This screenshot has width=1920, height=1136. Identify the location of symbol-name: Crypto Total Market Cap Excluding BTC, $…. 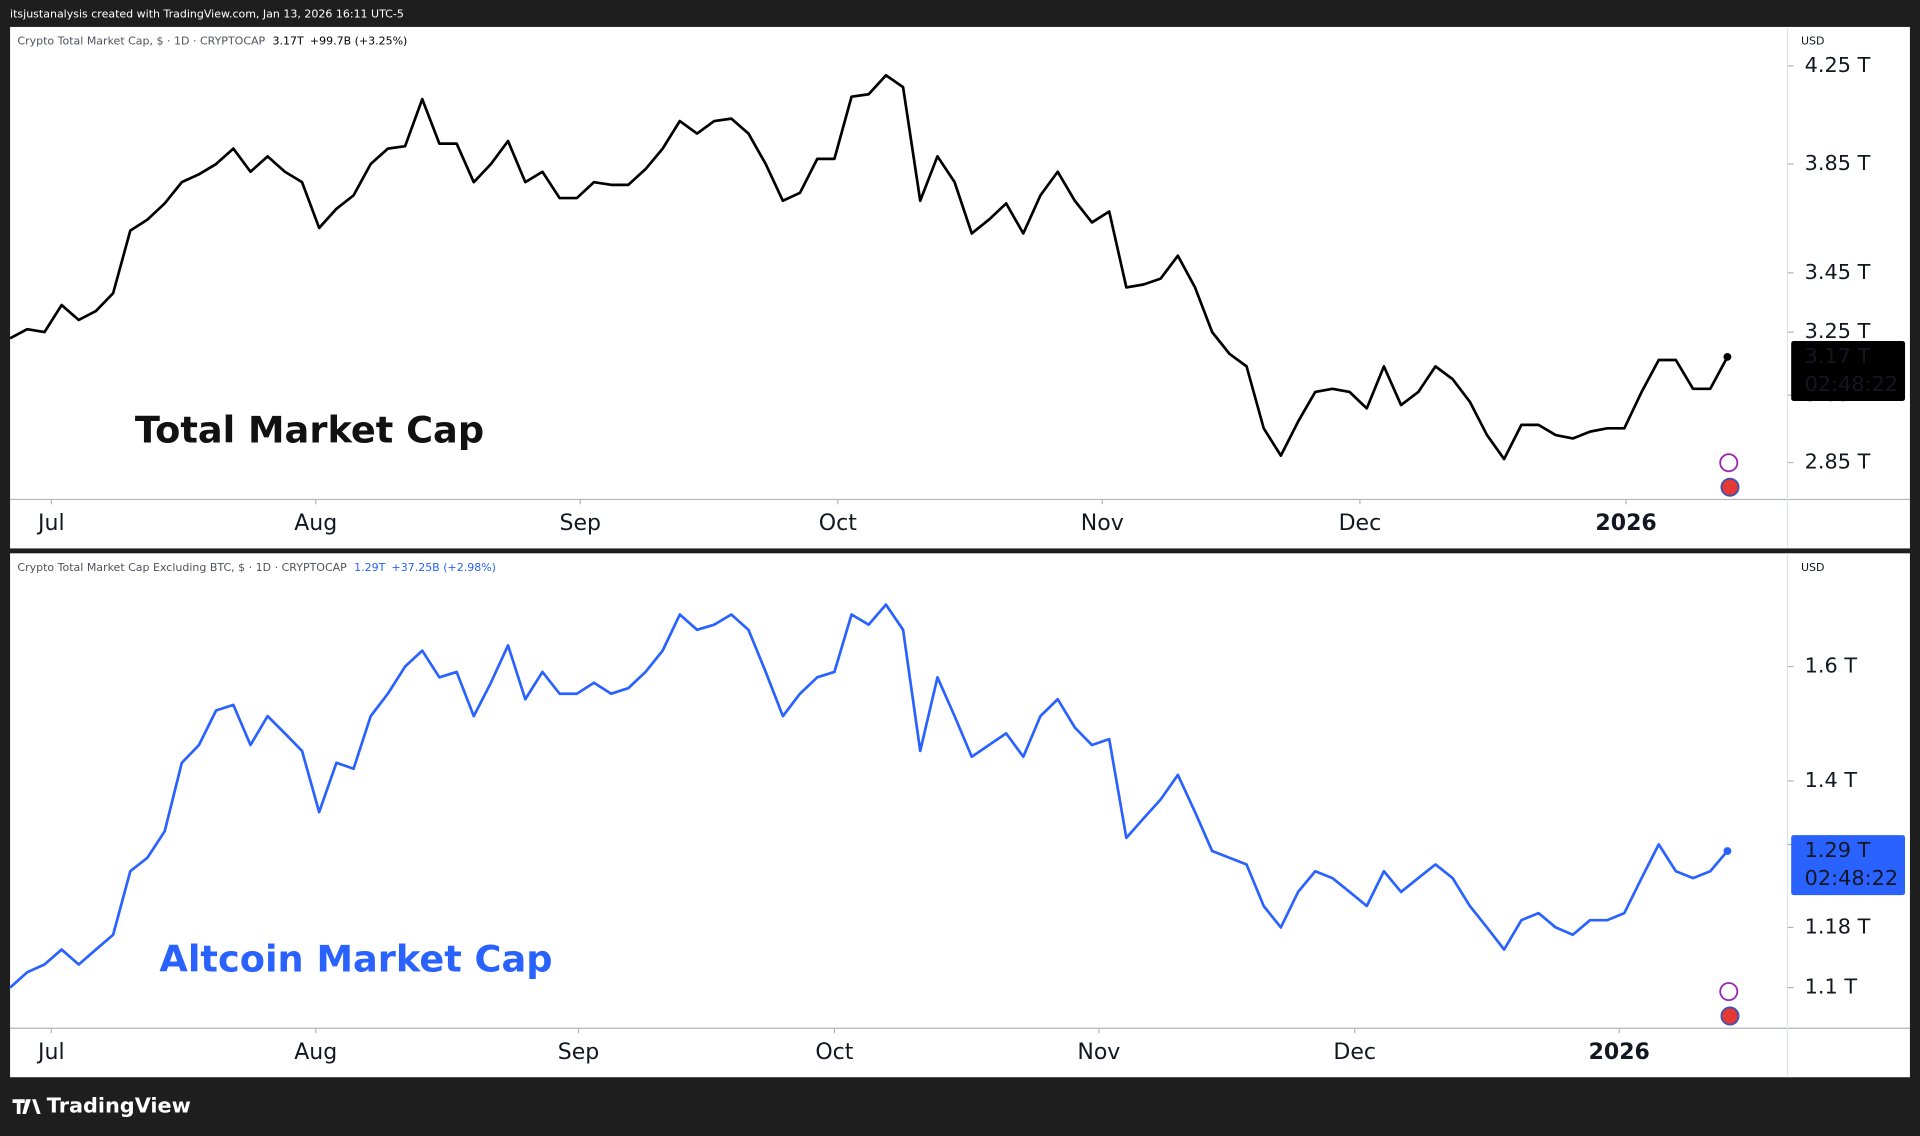
(182, 567).